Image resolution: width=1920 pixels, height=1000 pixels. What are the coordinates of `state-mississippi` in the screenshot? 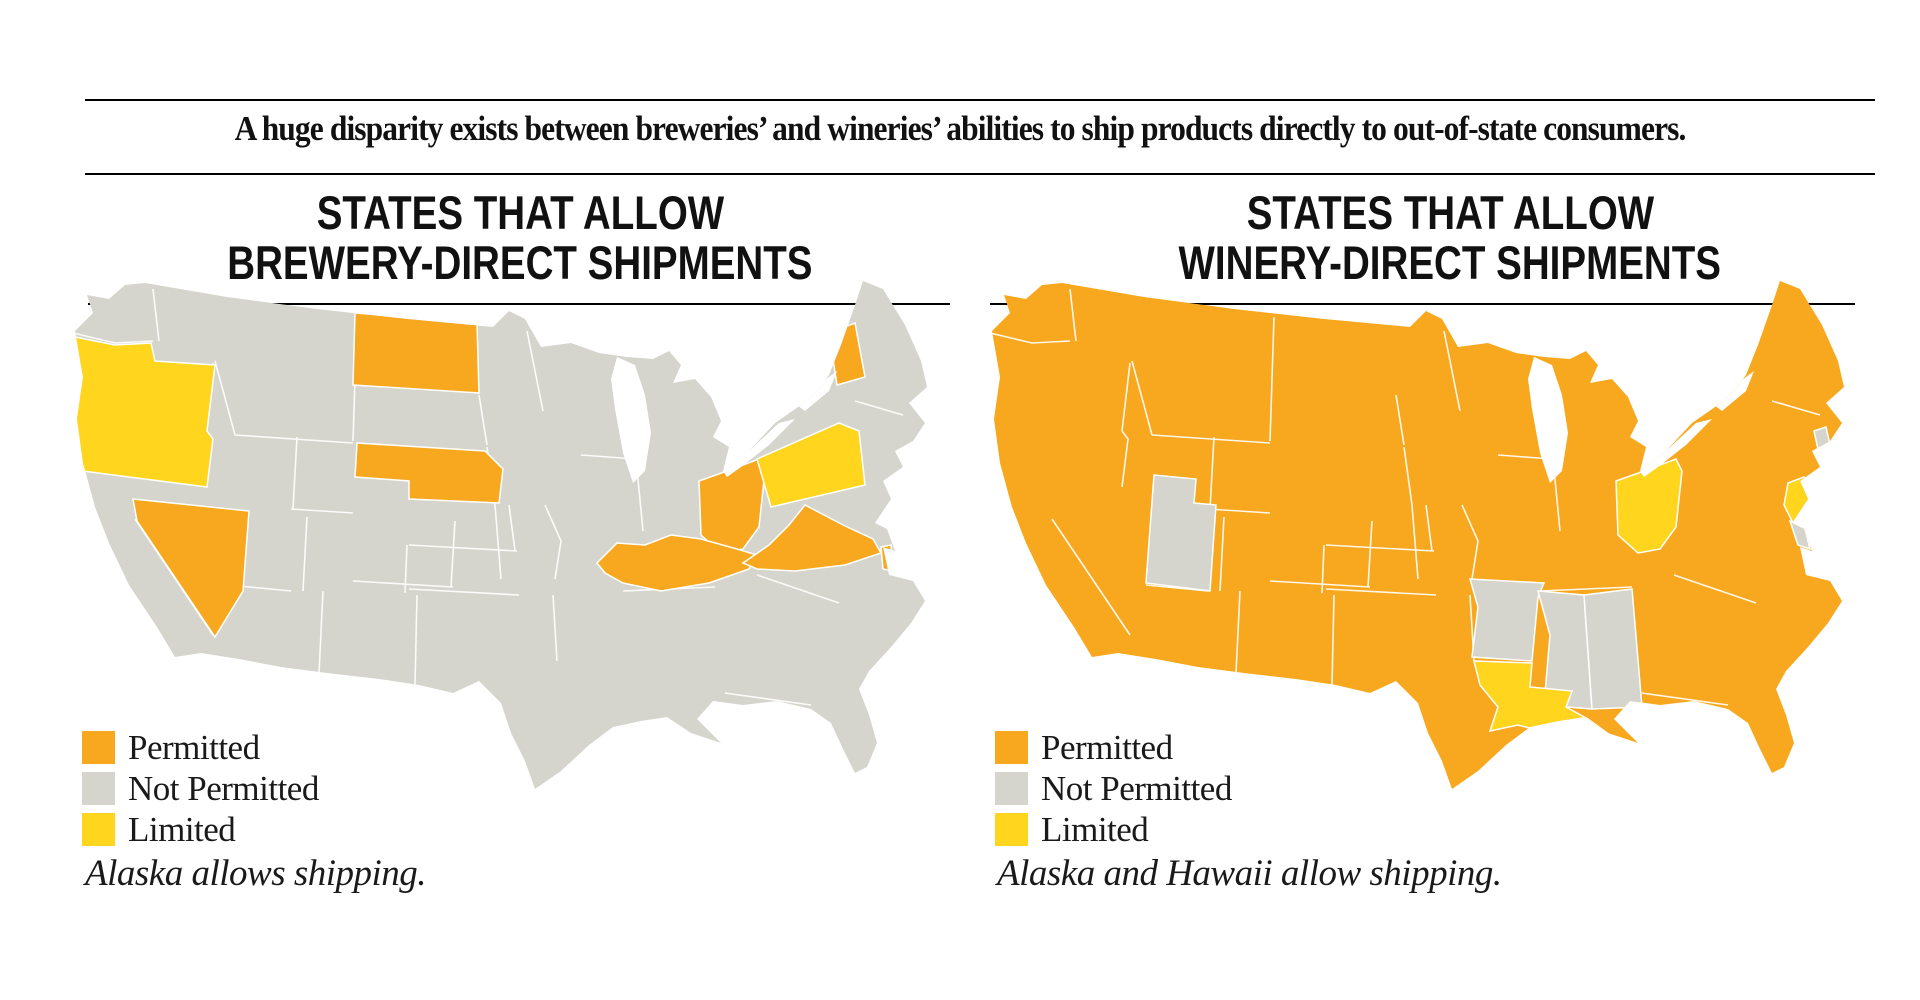 It's located at (1564, 650).